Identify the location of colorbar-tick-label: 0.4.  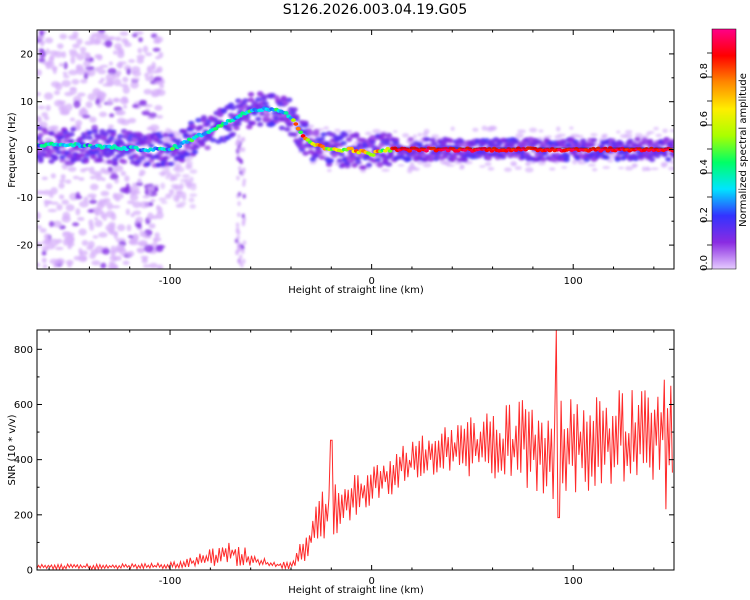
(704, 167).